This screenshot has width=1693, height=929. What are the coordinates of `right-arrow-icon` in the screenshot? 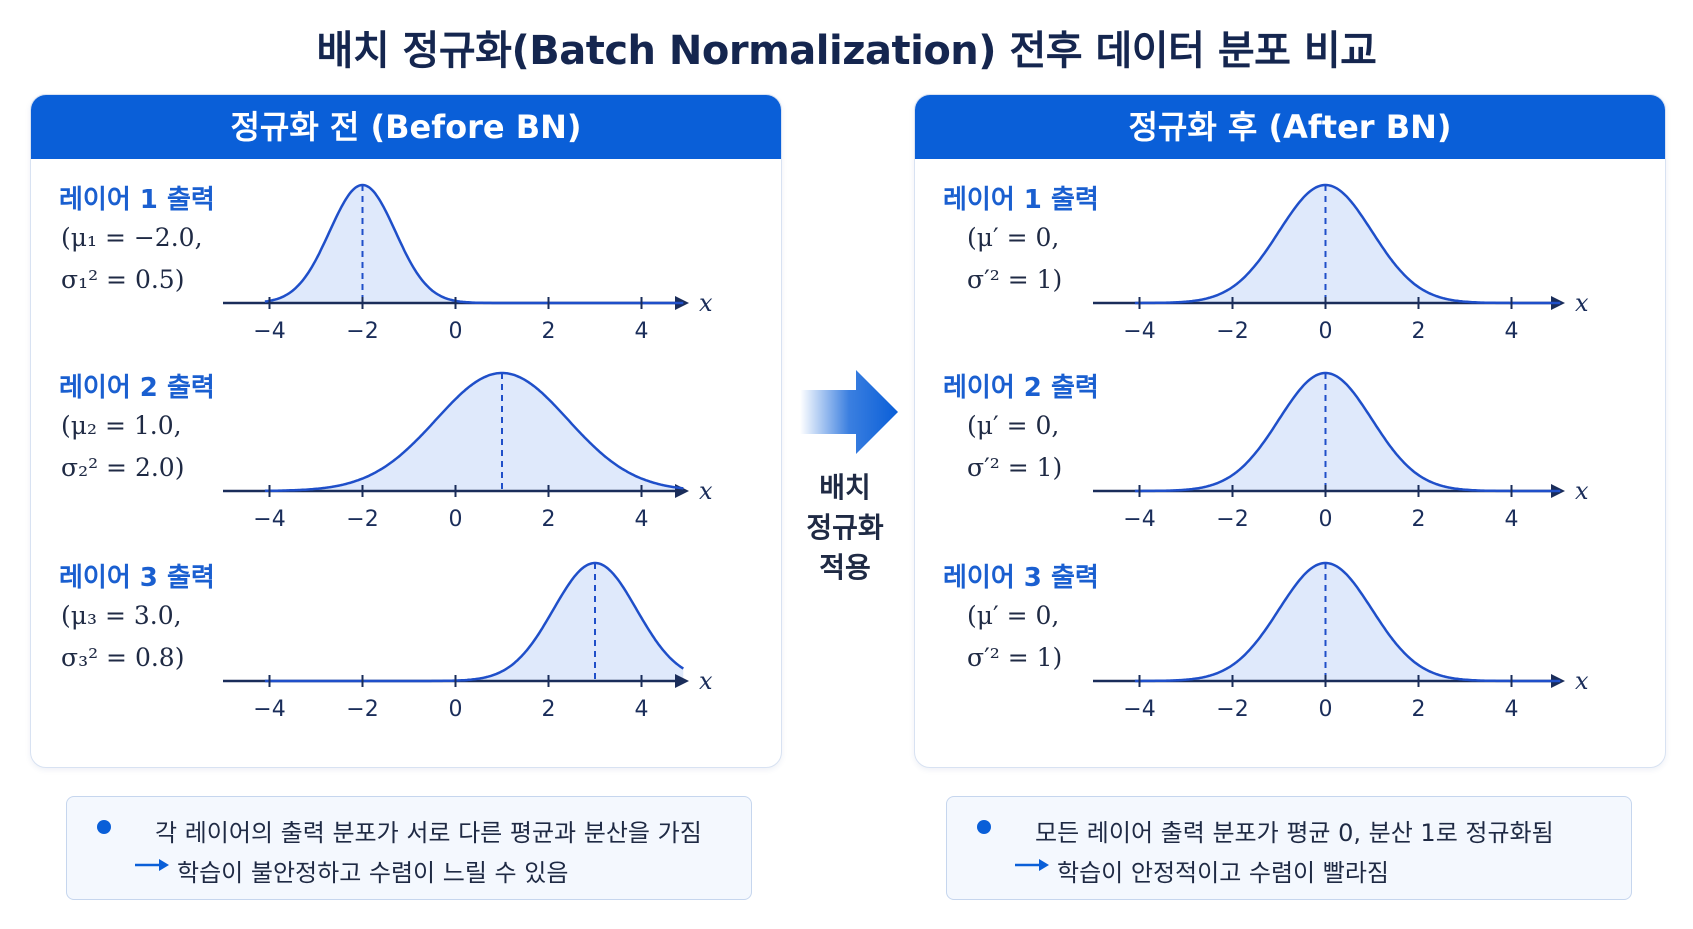 It's located at (849, 412).